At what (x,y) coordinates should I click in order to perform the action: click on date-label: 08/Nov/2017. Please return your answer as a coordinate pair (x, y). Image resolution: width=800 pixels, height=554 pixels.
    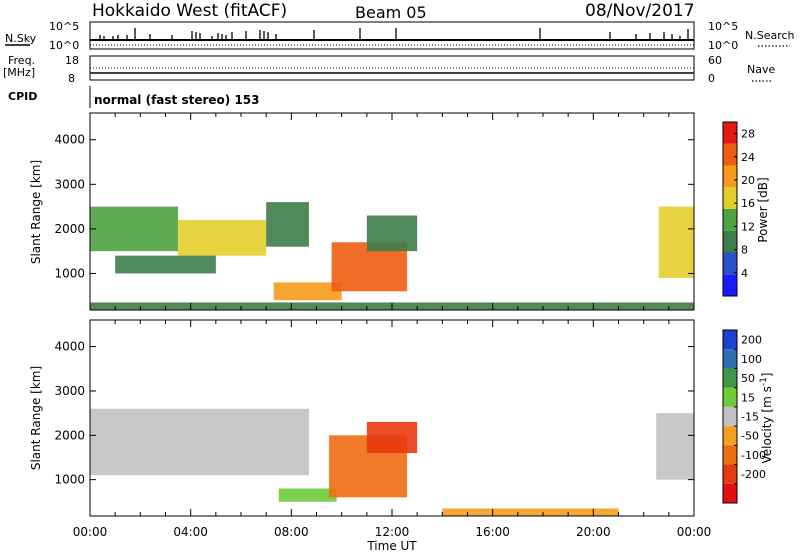
    Looking at the image, I should click on (640, 11).